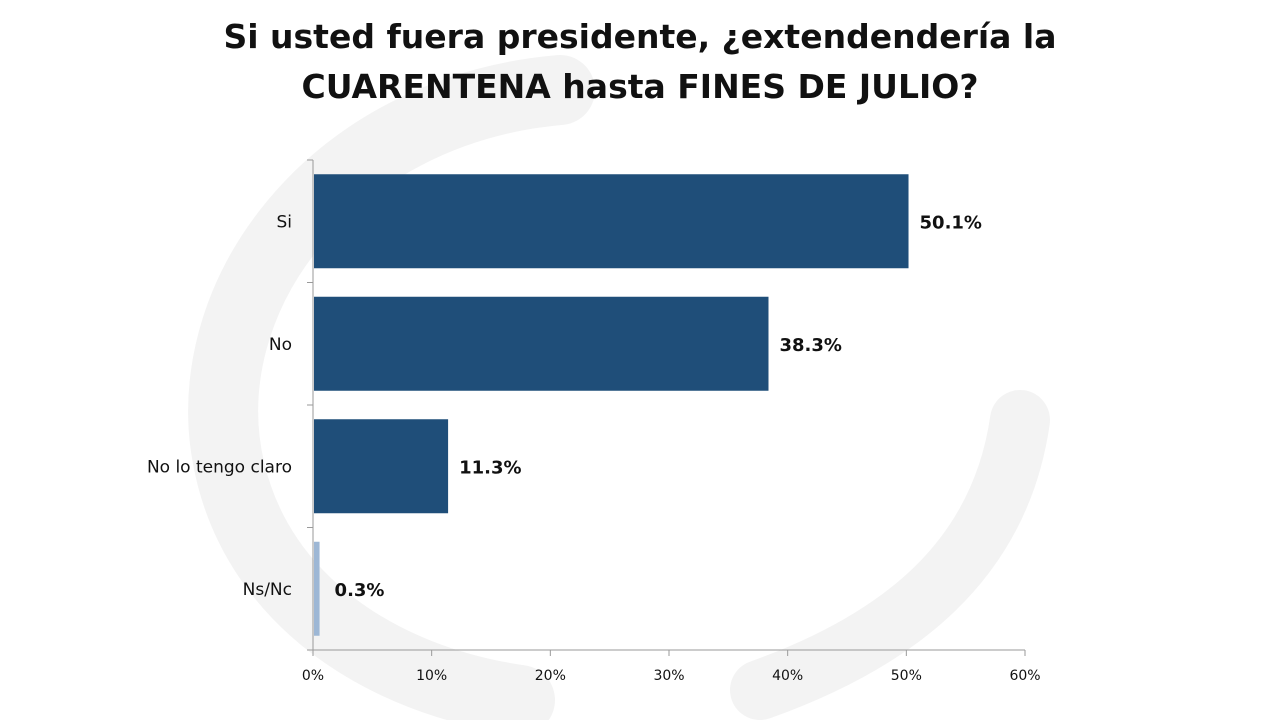 Image resolution: width=1280 pixels, height=720 pixels. I want to click on x-tick-label-2: 20%, so click(550, 676).